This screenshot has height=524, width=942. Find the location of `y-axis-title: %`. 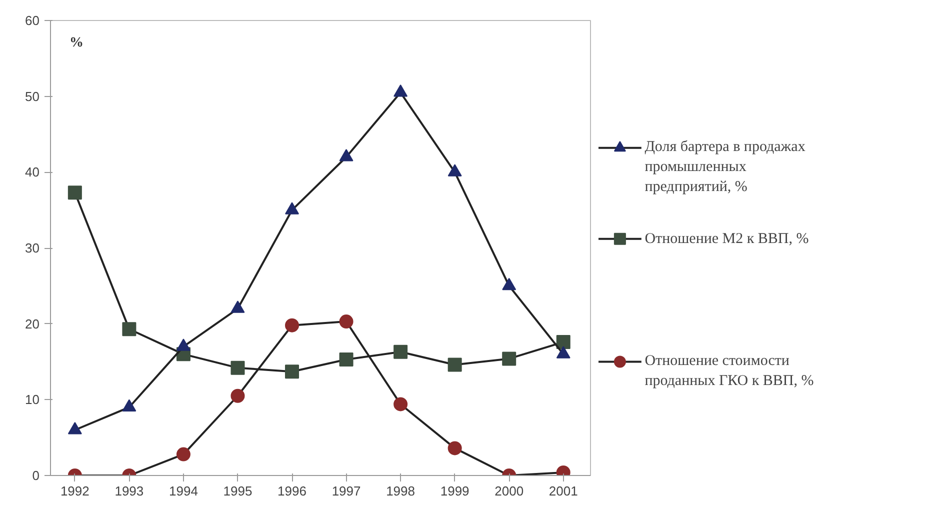

y-axis-title: % is located at coordinates (76, 43).